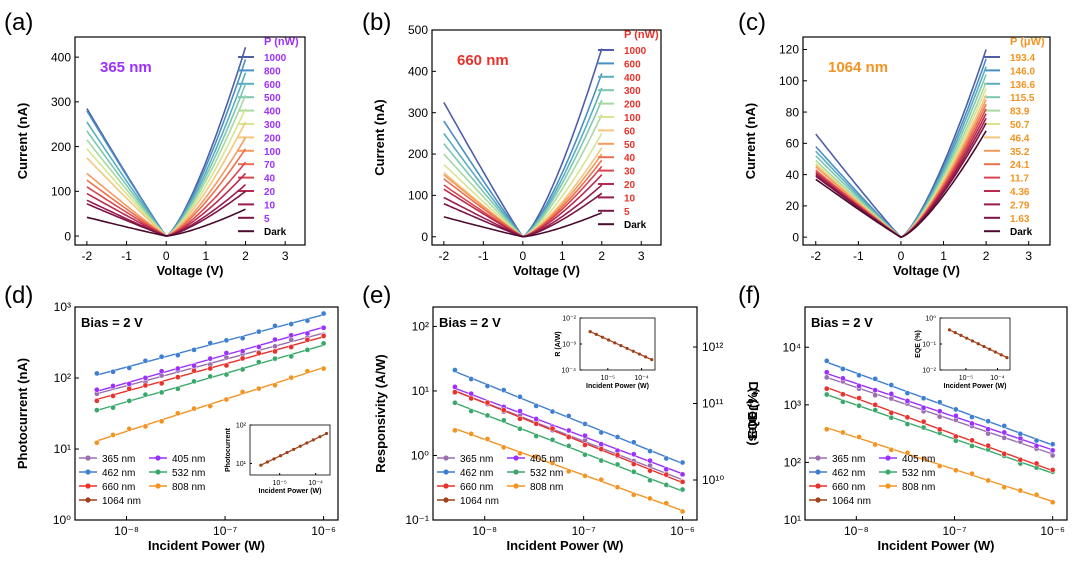 This screenshot has height=565, width=1080. Describe the element at coordinates (22, 141) in the screenshot. I see `y-axis-label: Current (nA)` at that location.